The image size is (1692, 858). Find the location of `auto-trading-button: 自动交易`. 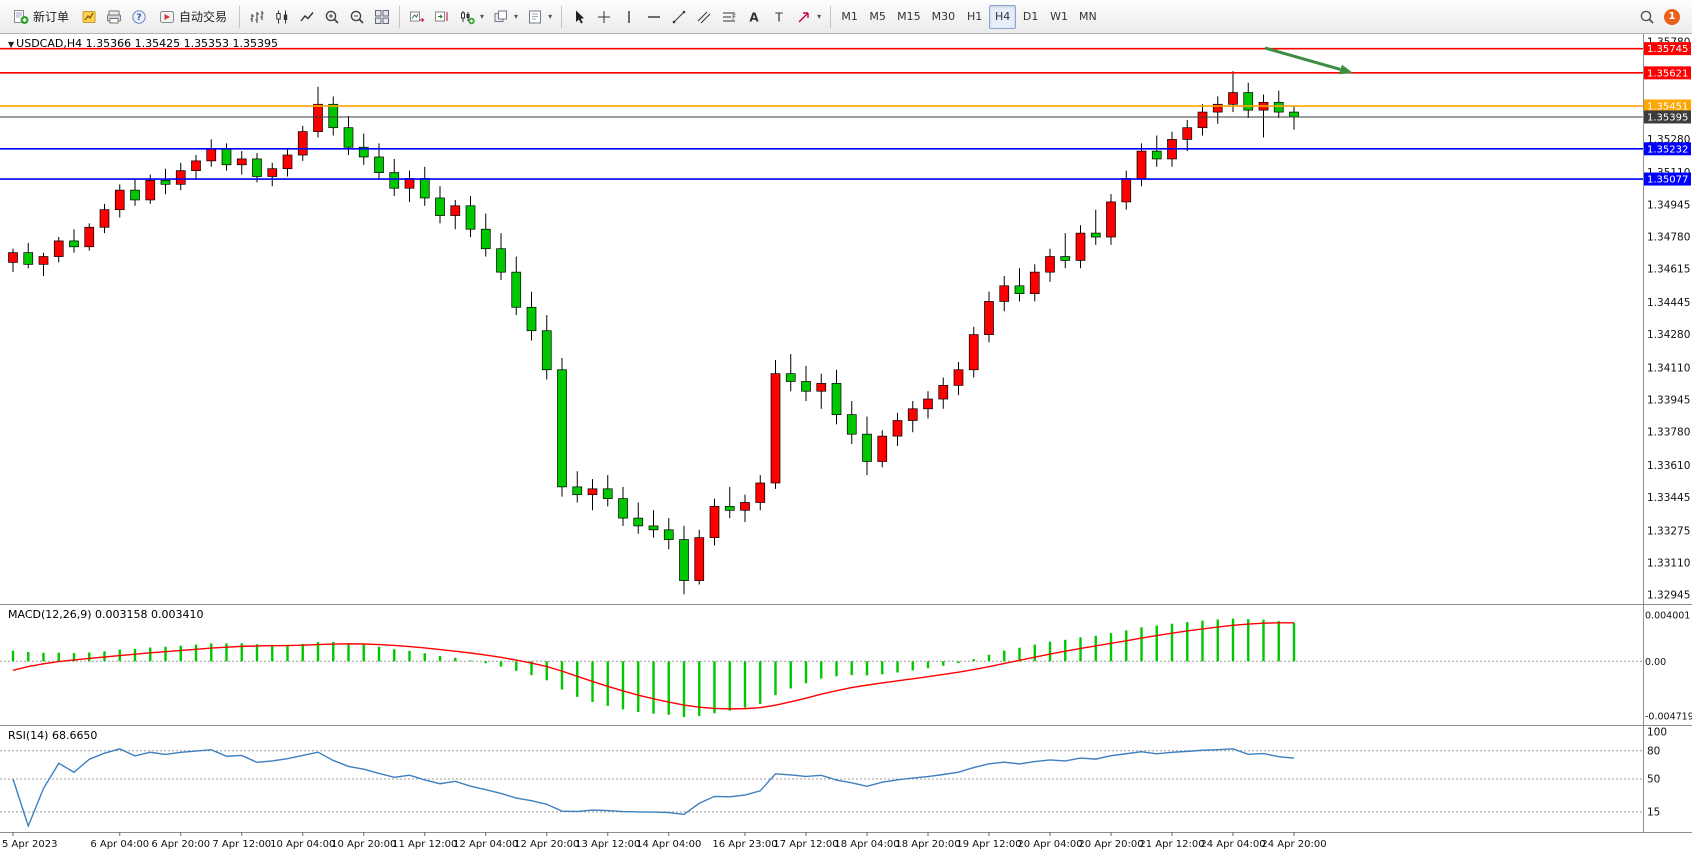

auto-trading-button: 自动交易 is located at coordinates (193, 17).